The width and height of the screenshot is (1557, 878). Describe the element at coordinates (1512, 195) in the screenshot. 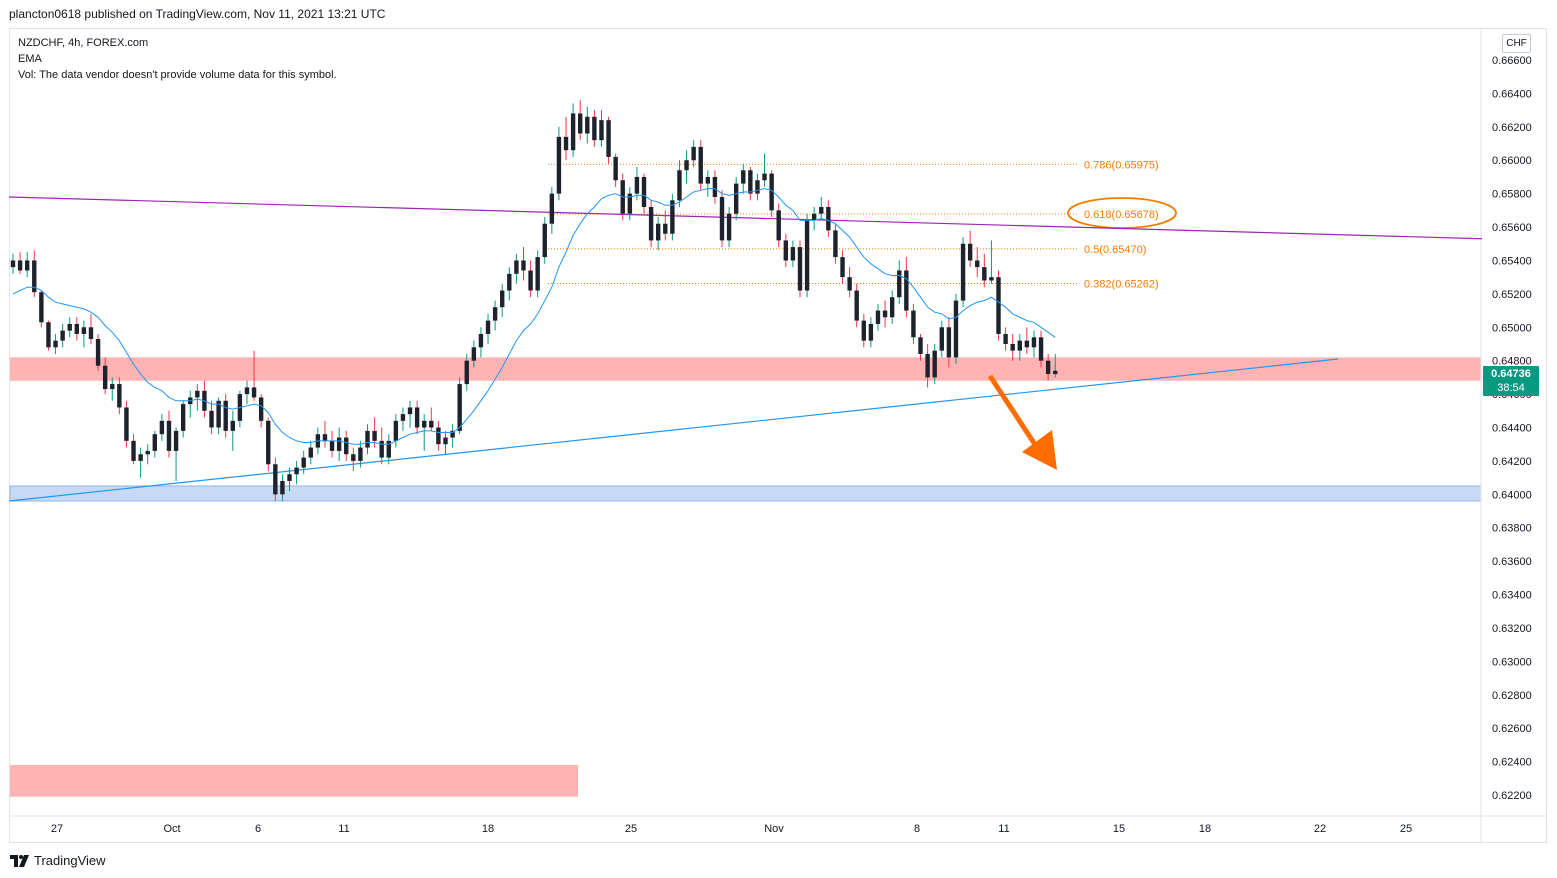

I see `price-tick-label: 0.65800` at that location.